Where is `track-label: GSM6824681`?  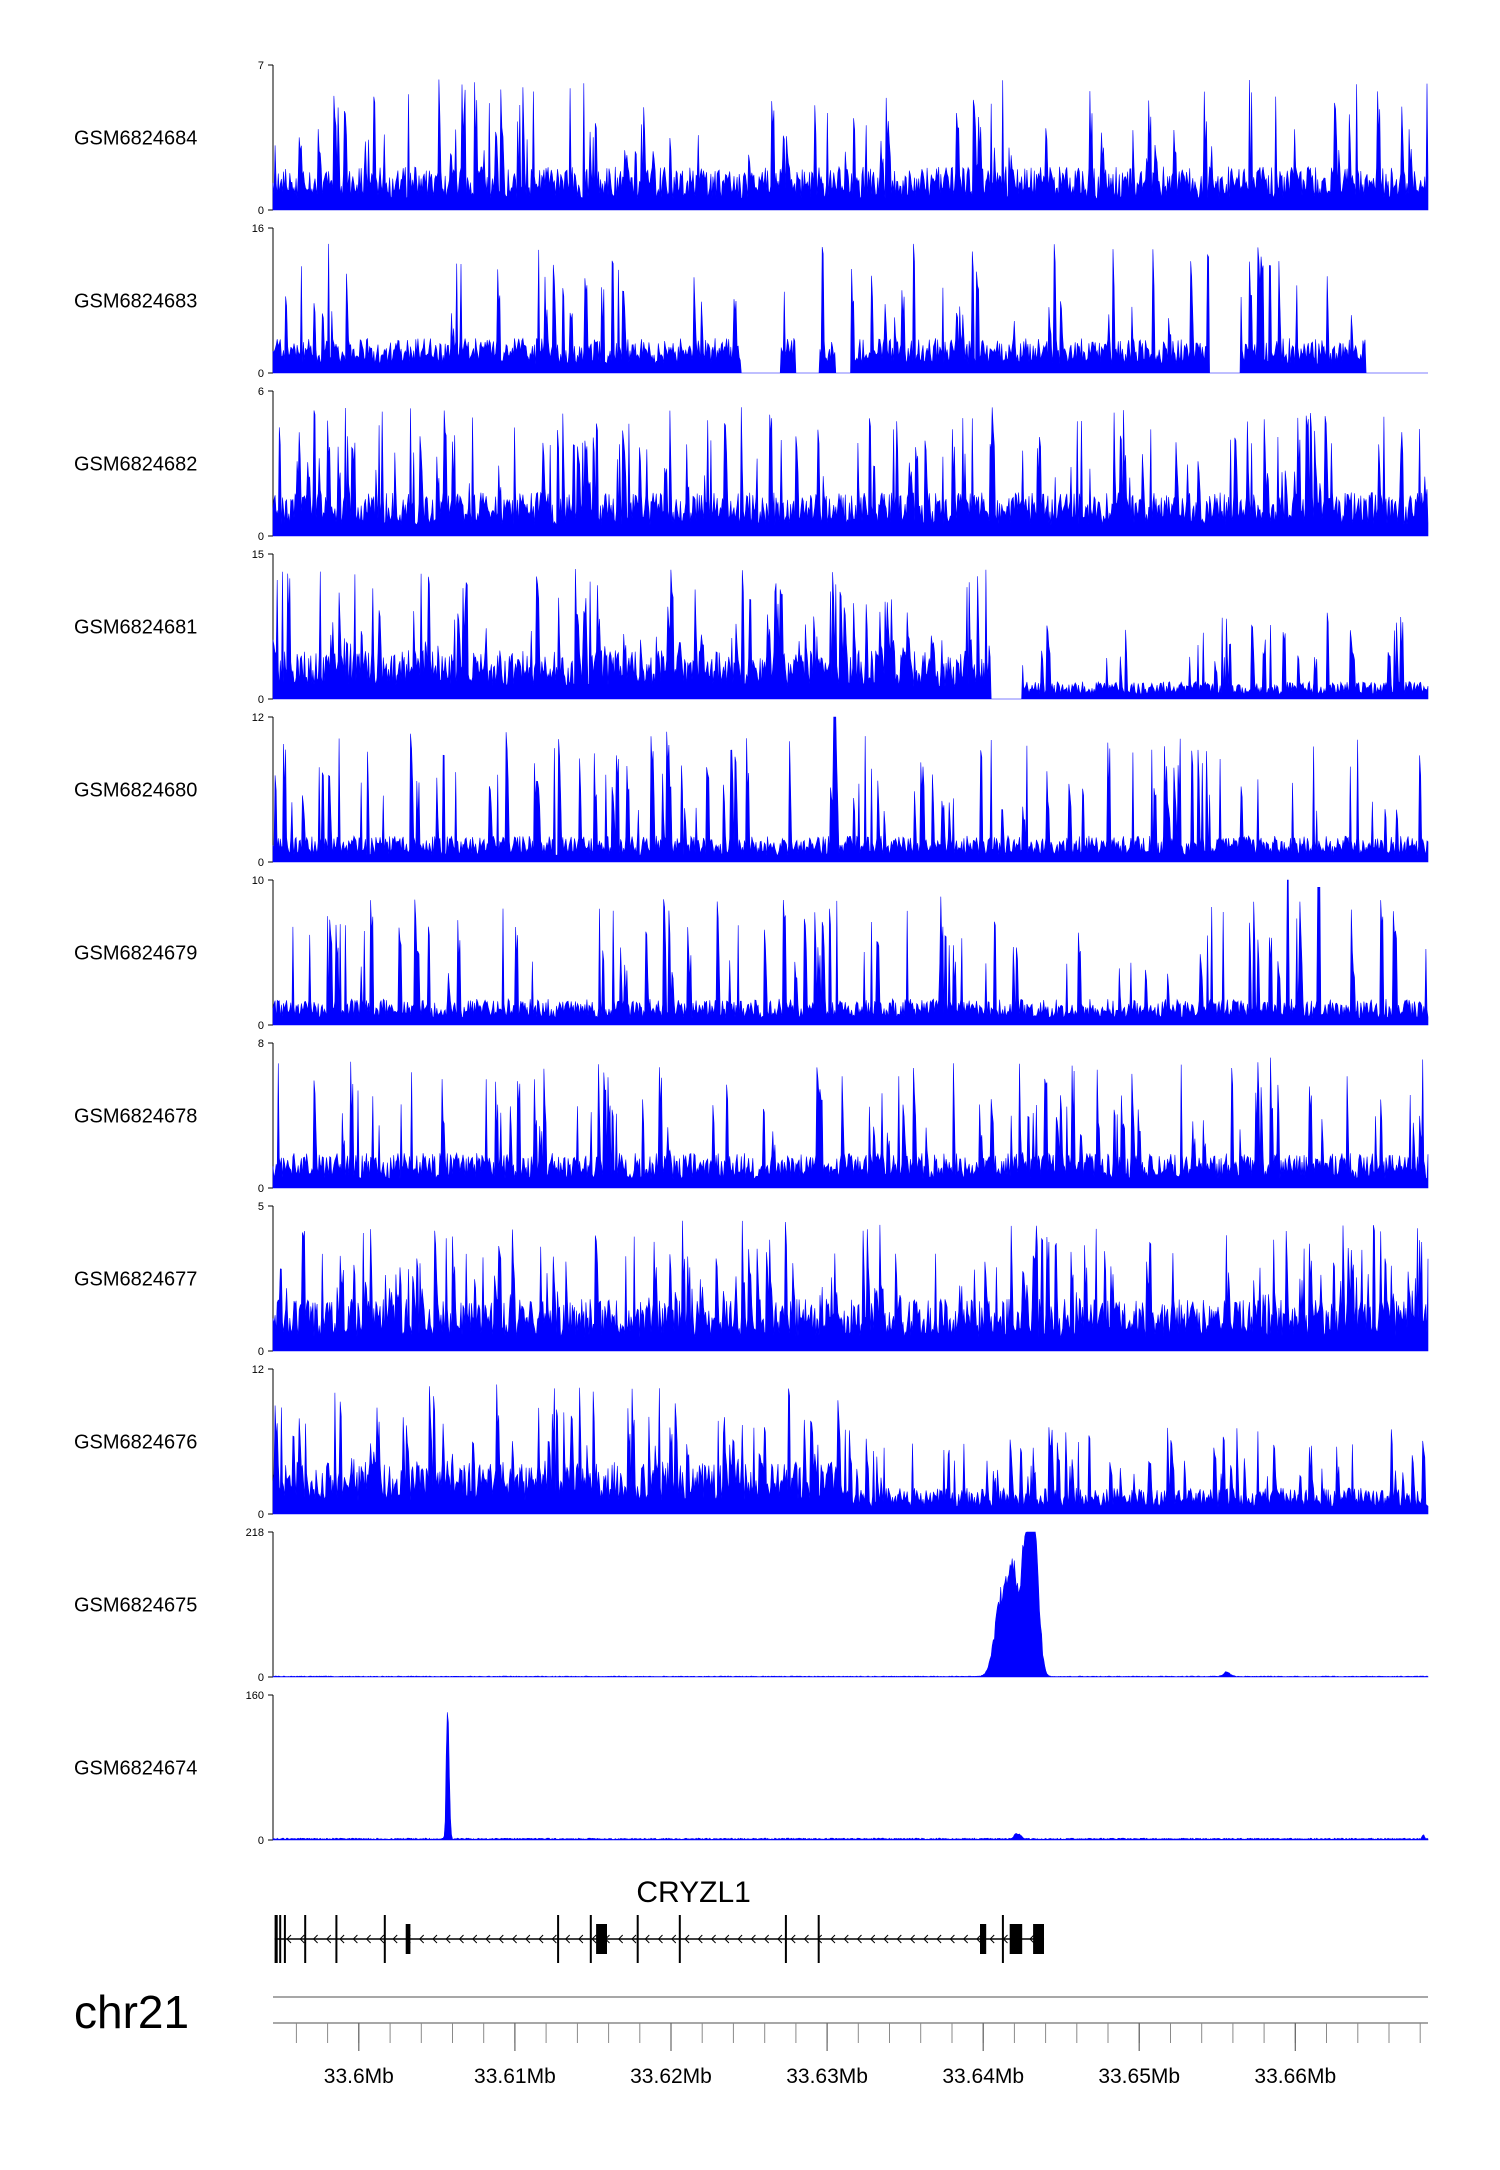
track-label: GSM6824681 is located at coordinates (135, 628).